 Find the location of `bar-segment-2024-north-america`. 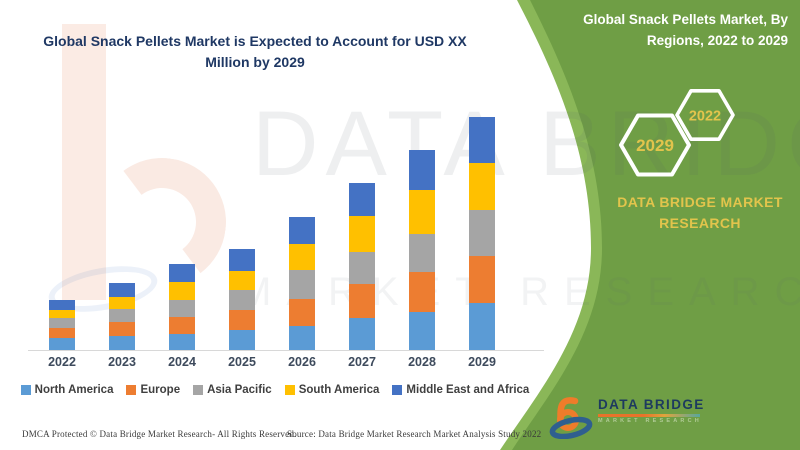

bar-segment-2024-north-america is located at coordinates (182, 342).